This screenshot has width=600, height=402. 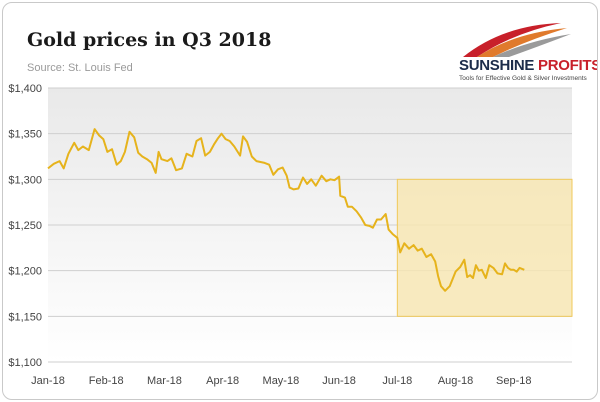 What do you see at coordinates (513, 381) in the screenshot?
I see `x-tick-label: Sep-18` at bounding box center [513, 381].